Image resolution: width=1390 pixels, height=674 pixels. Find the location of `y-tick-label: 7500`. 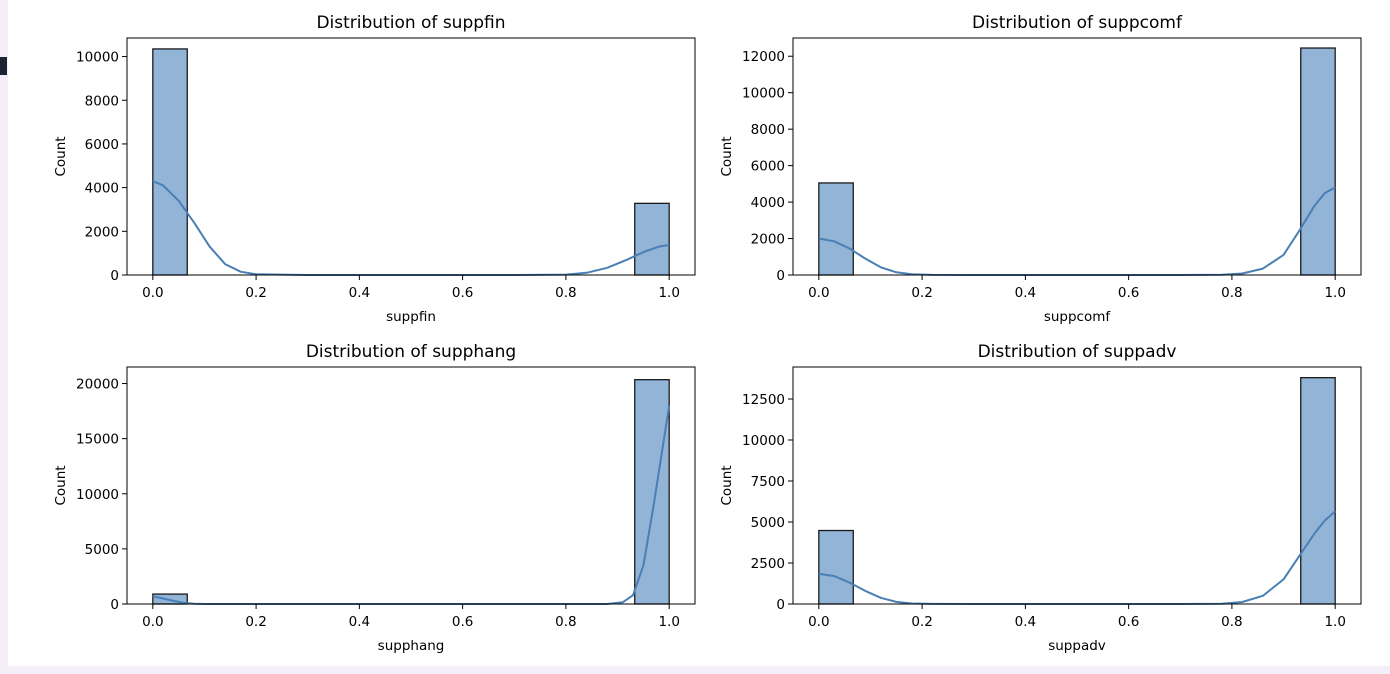

y-tick-label: 7500 is located at coordinates (768, 482).